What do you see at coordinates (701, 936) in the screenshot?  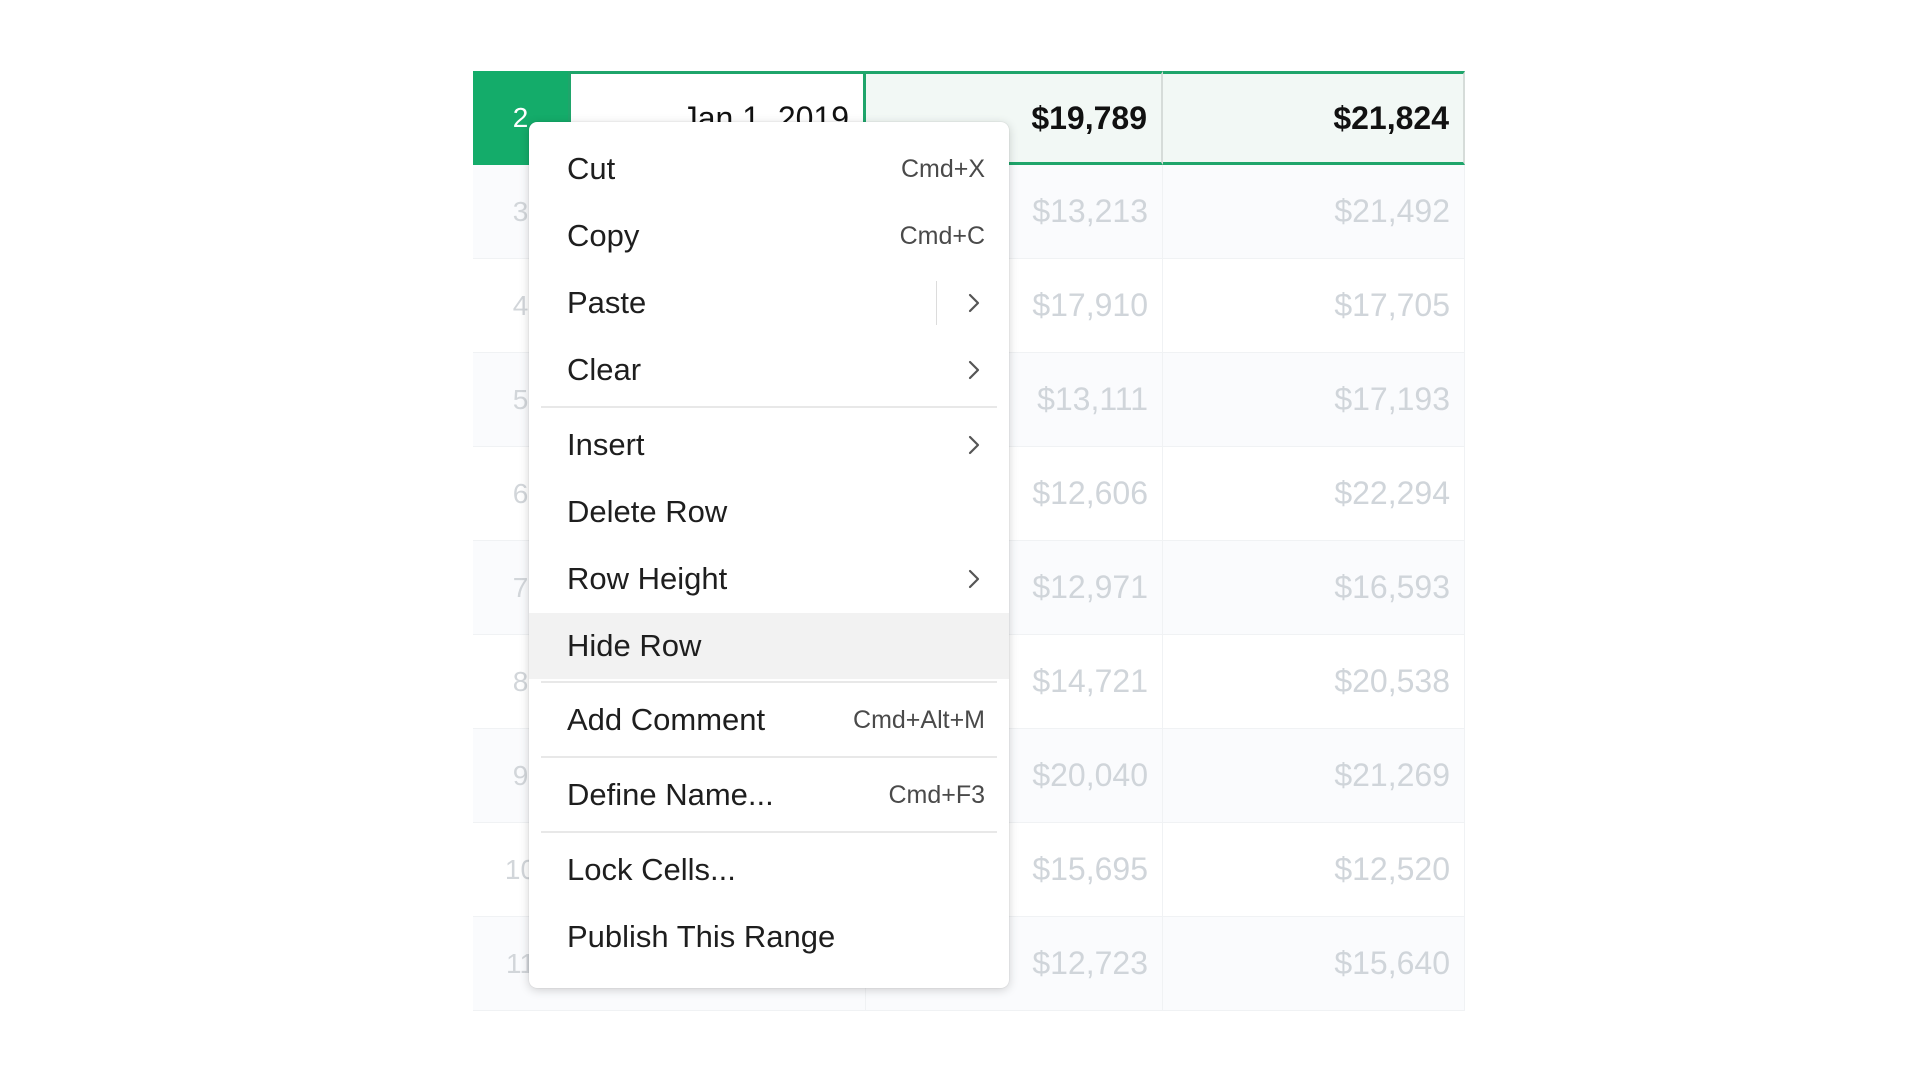 I see `menu-item-label: Publish This Range` at bounding box center [701, 936].